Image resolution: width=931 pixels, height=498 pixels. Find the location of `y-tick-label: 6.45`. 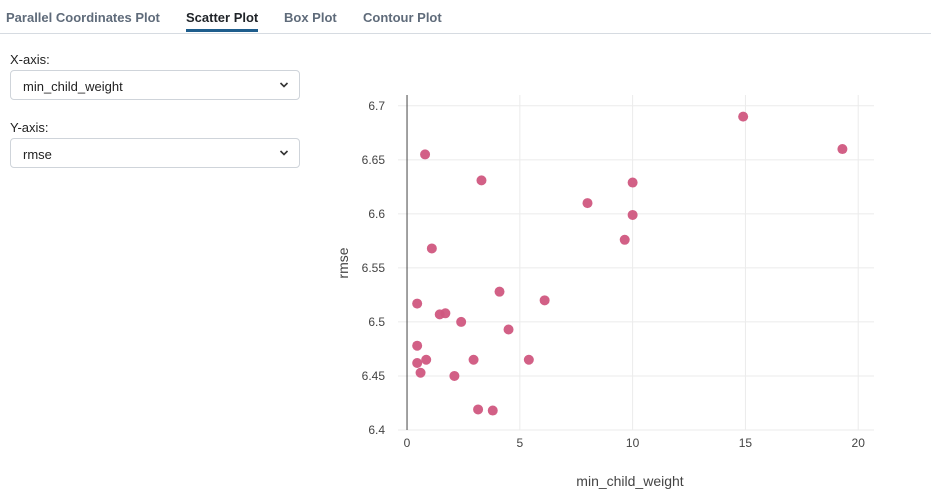

y-tick-label: 6.45 is located at coordinates (374, 376).